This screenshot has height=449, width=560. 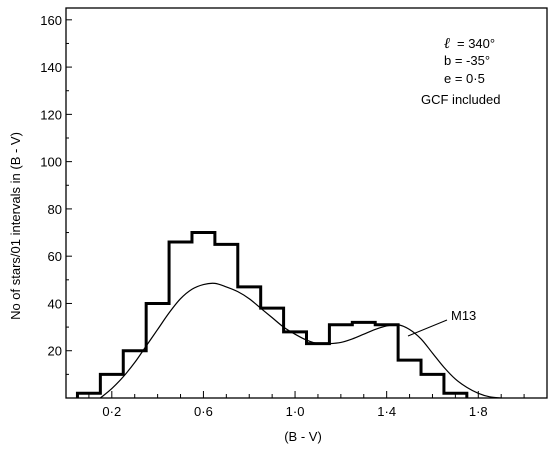 I want to click on m13-label-group: M13, so click(x=441, y=322).